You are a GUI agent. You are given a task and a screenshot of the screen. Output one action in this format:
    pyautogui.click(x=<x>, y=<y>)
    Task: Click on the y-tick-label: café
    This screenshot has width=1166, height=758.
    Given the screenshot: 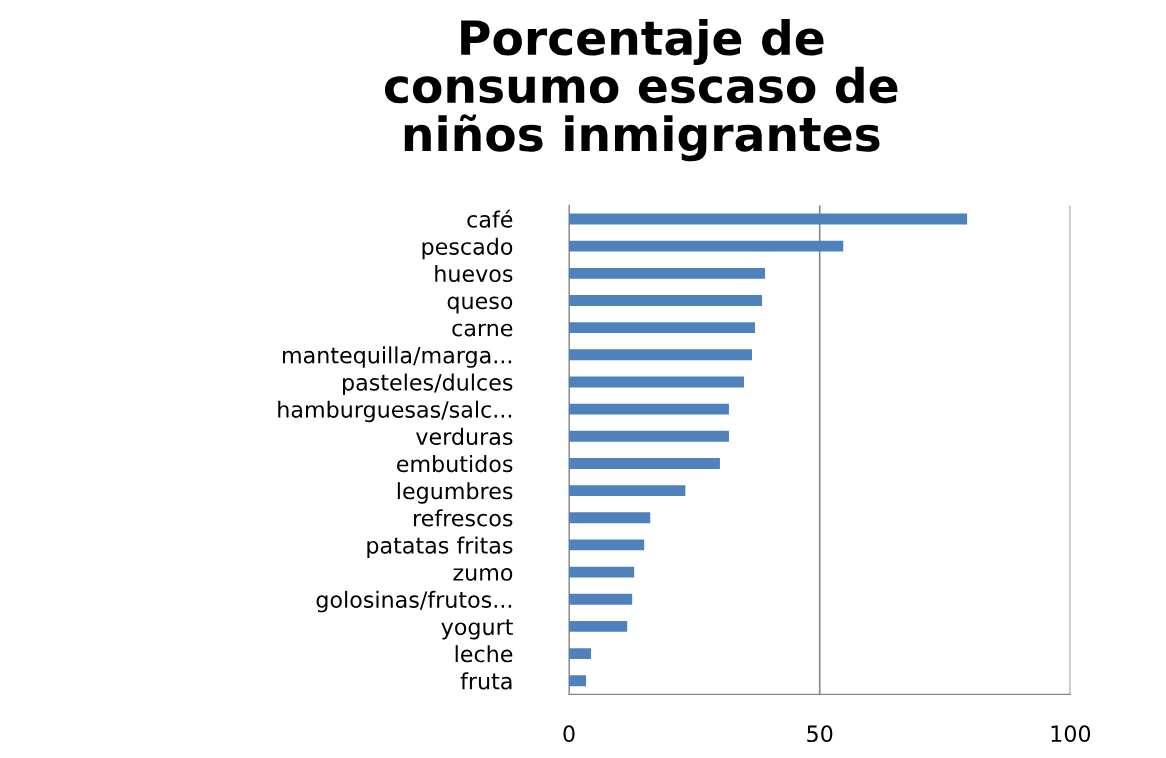 What is the action you would take?
    pyautogui.click(x=490, y=218)
    